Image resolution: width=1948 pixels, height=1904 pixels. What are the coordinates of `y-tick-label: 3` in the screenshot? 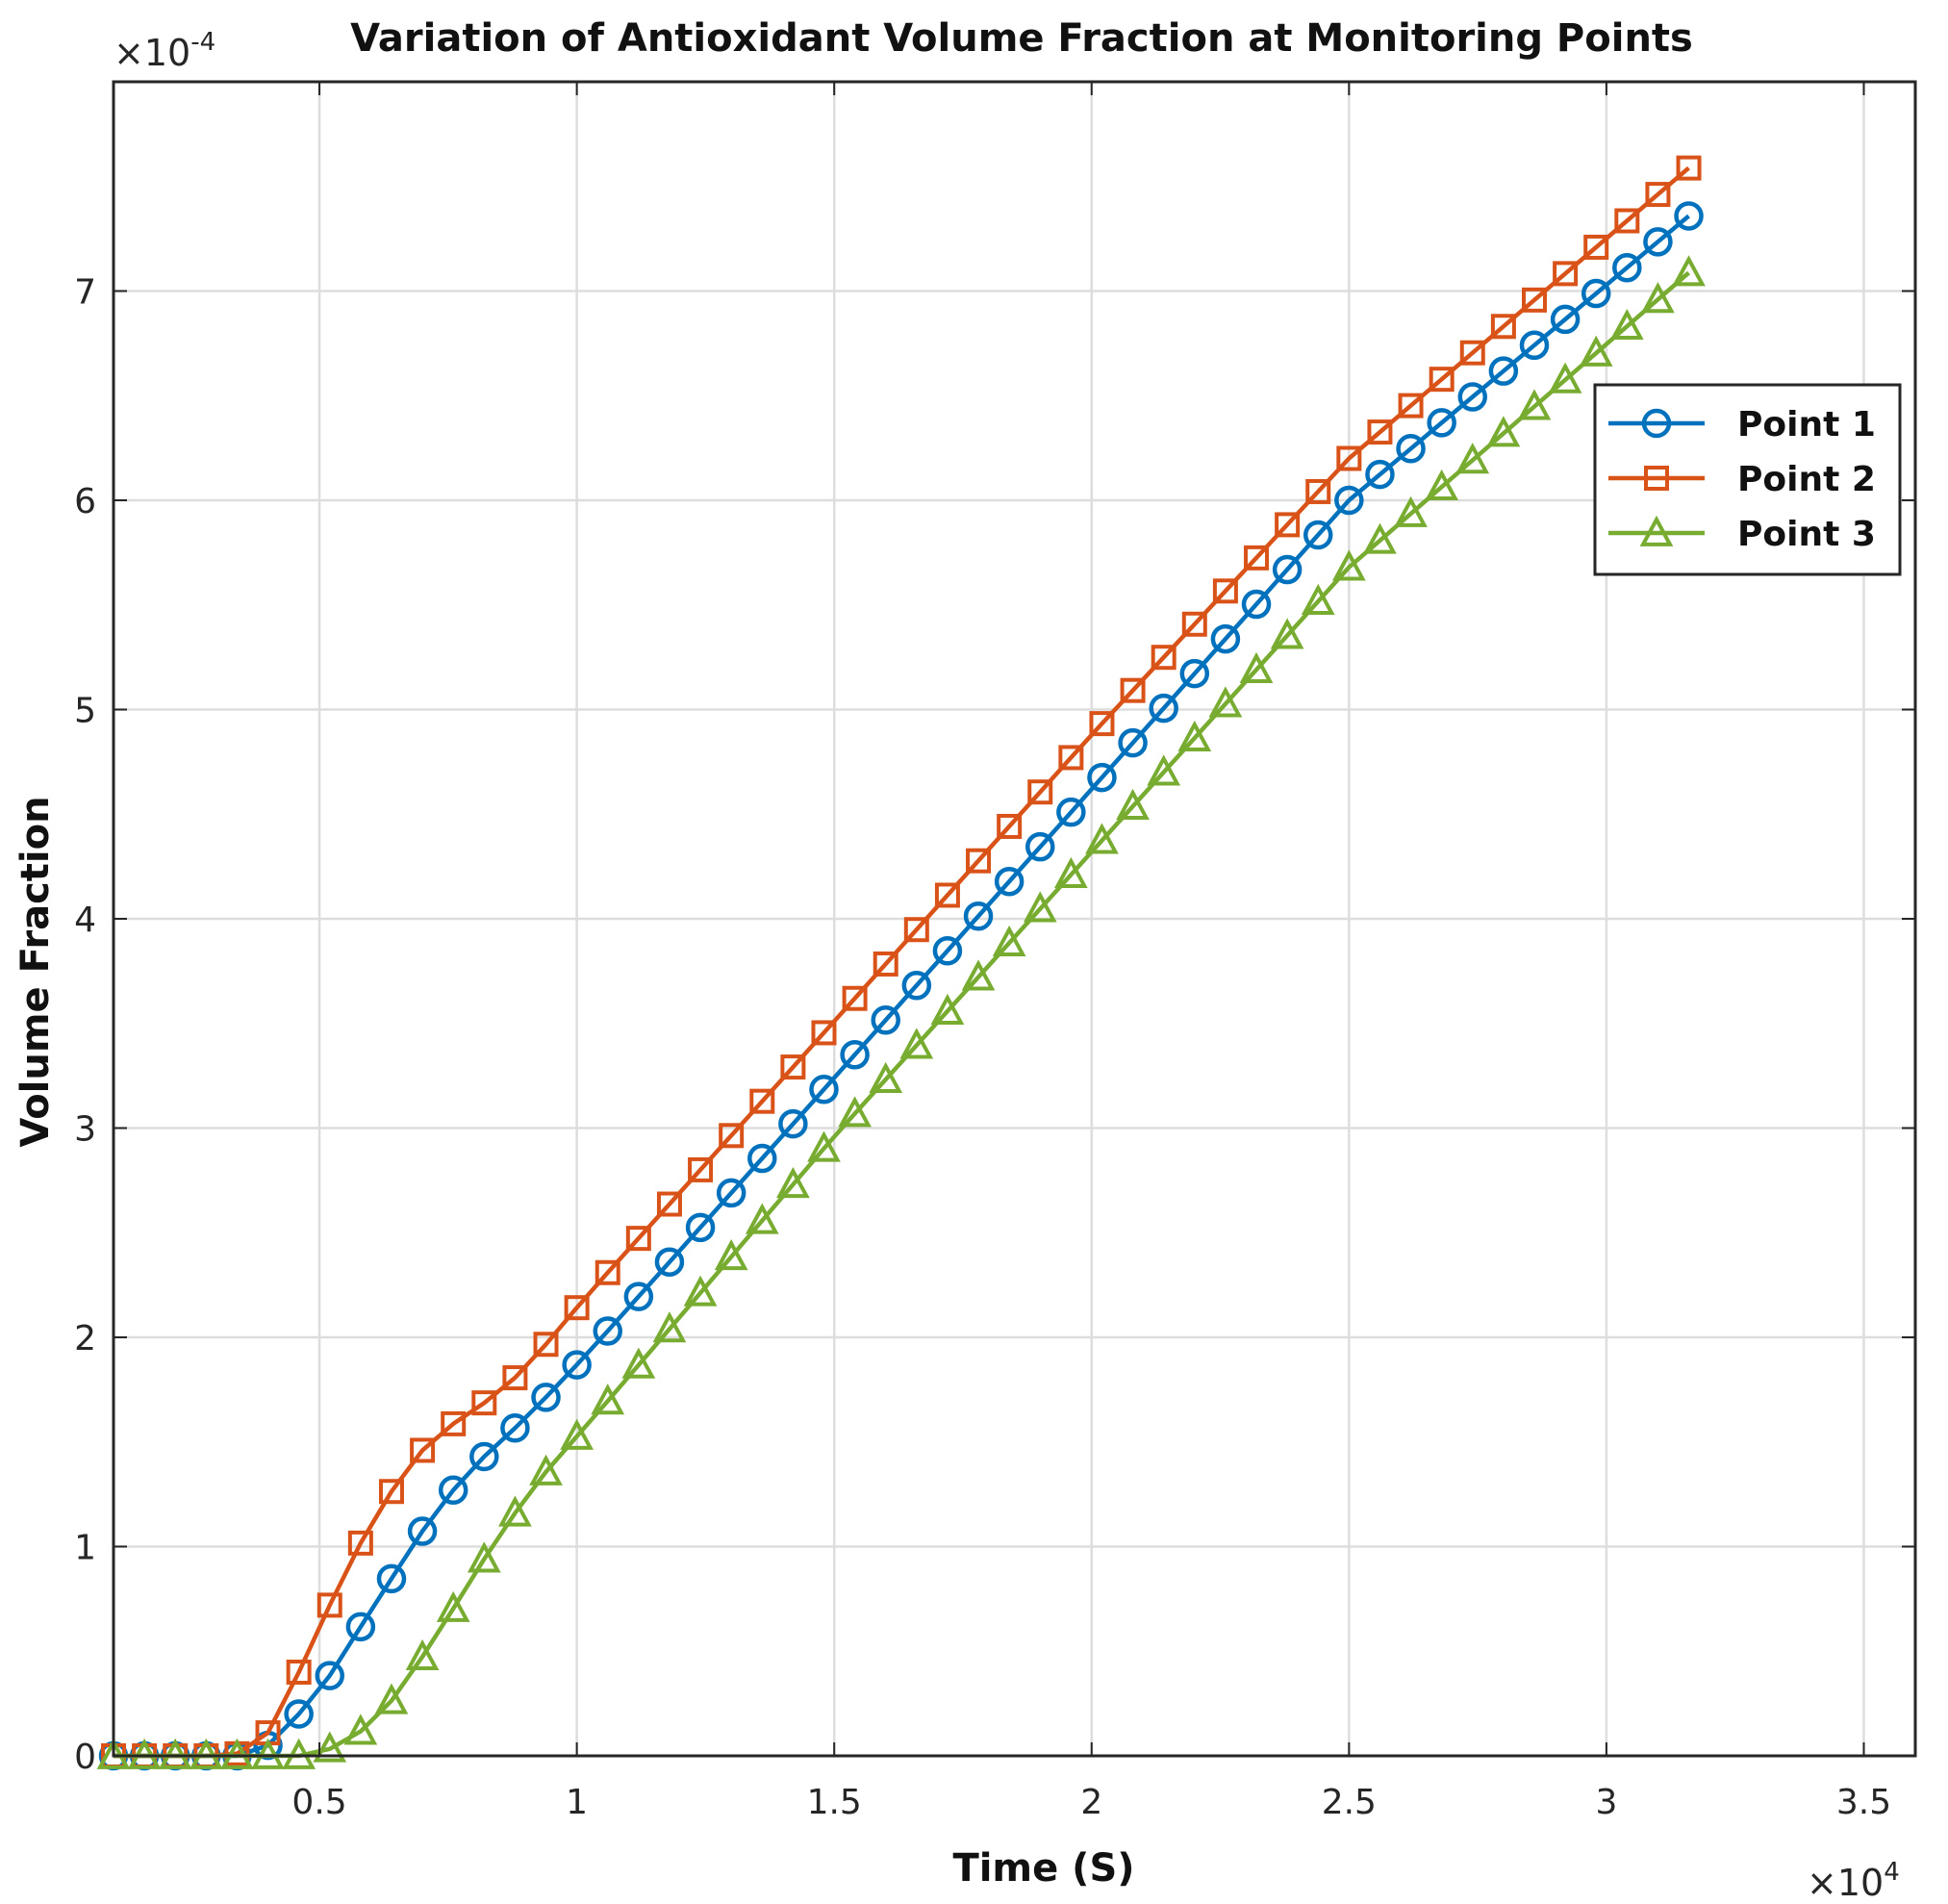 It's located at (85, 1130).